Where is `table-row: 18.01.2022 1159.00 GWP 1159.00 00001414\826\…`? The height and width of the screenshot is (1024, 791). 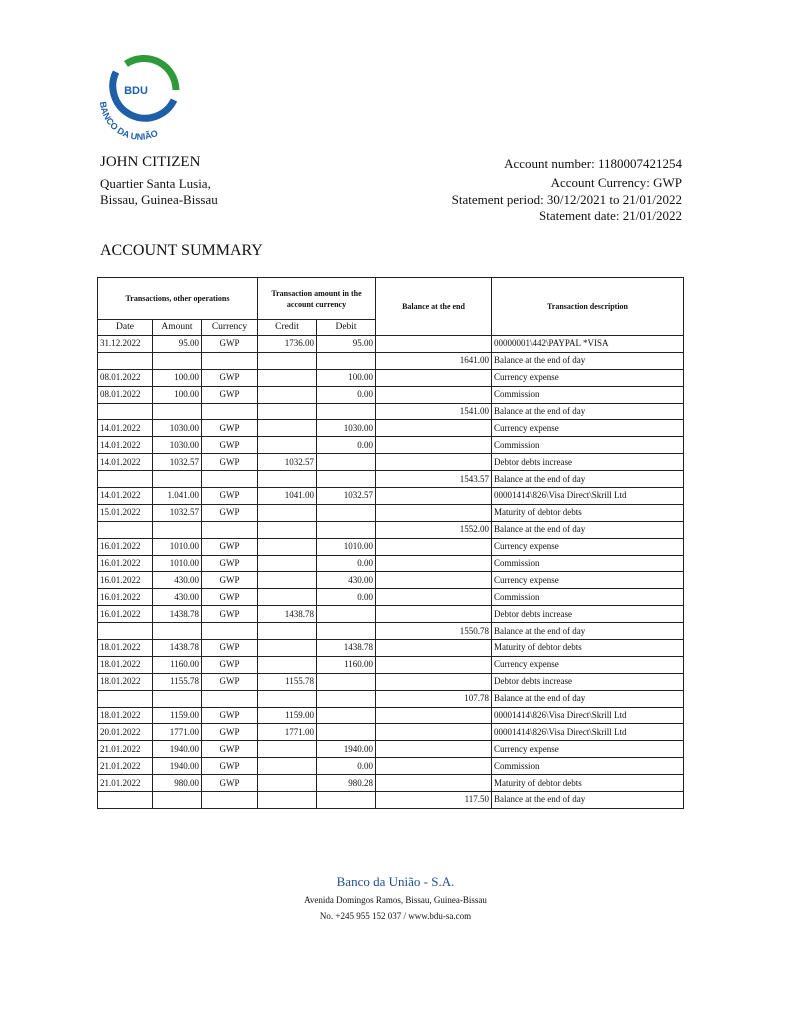
table-row: 18.01.2022 1159.00 GWP 1159.00 00001414\826\… is located at coordinates (391, 715).